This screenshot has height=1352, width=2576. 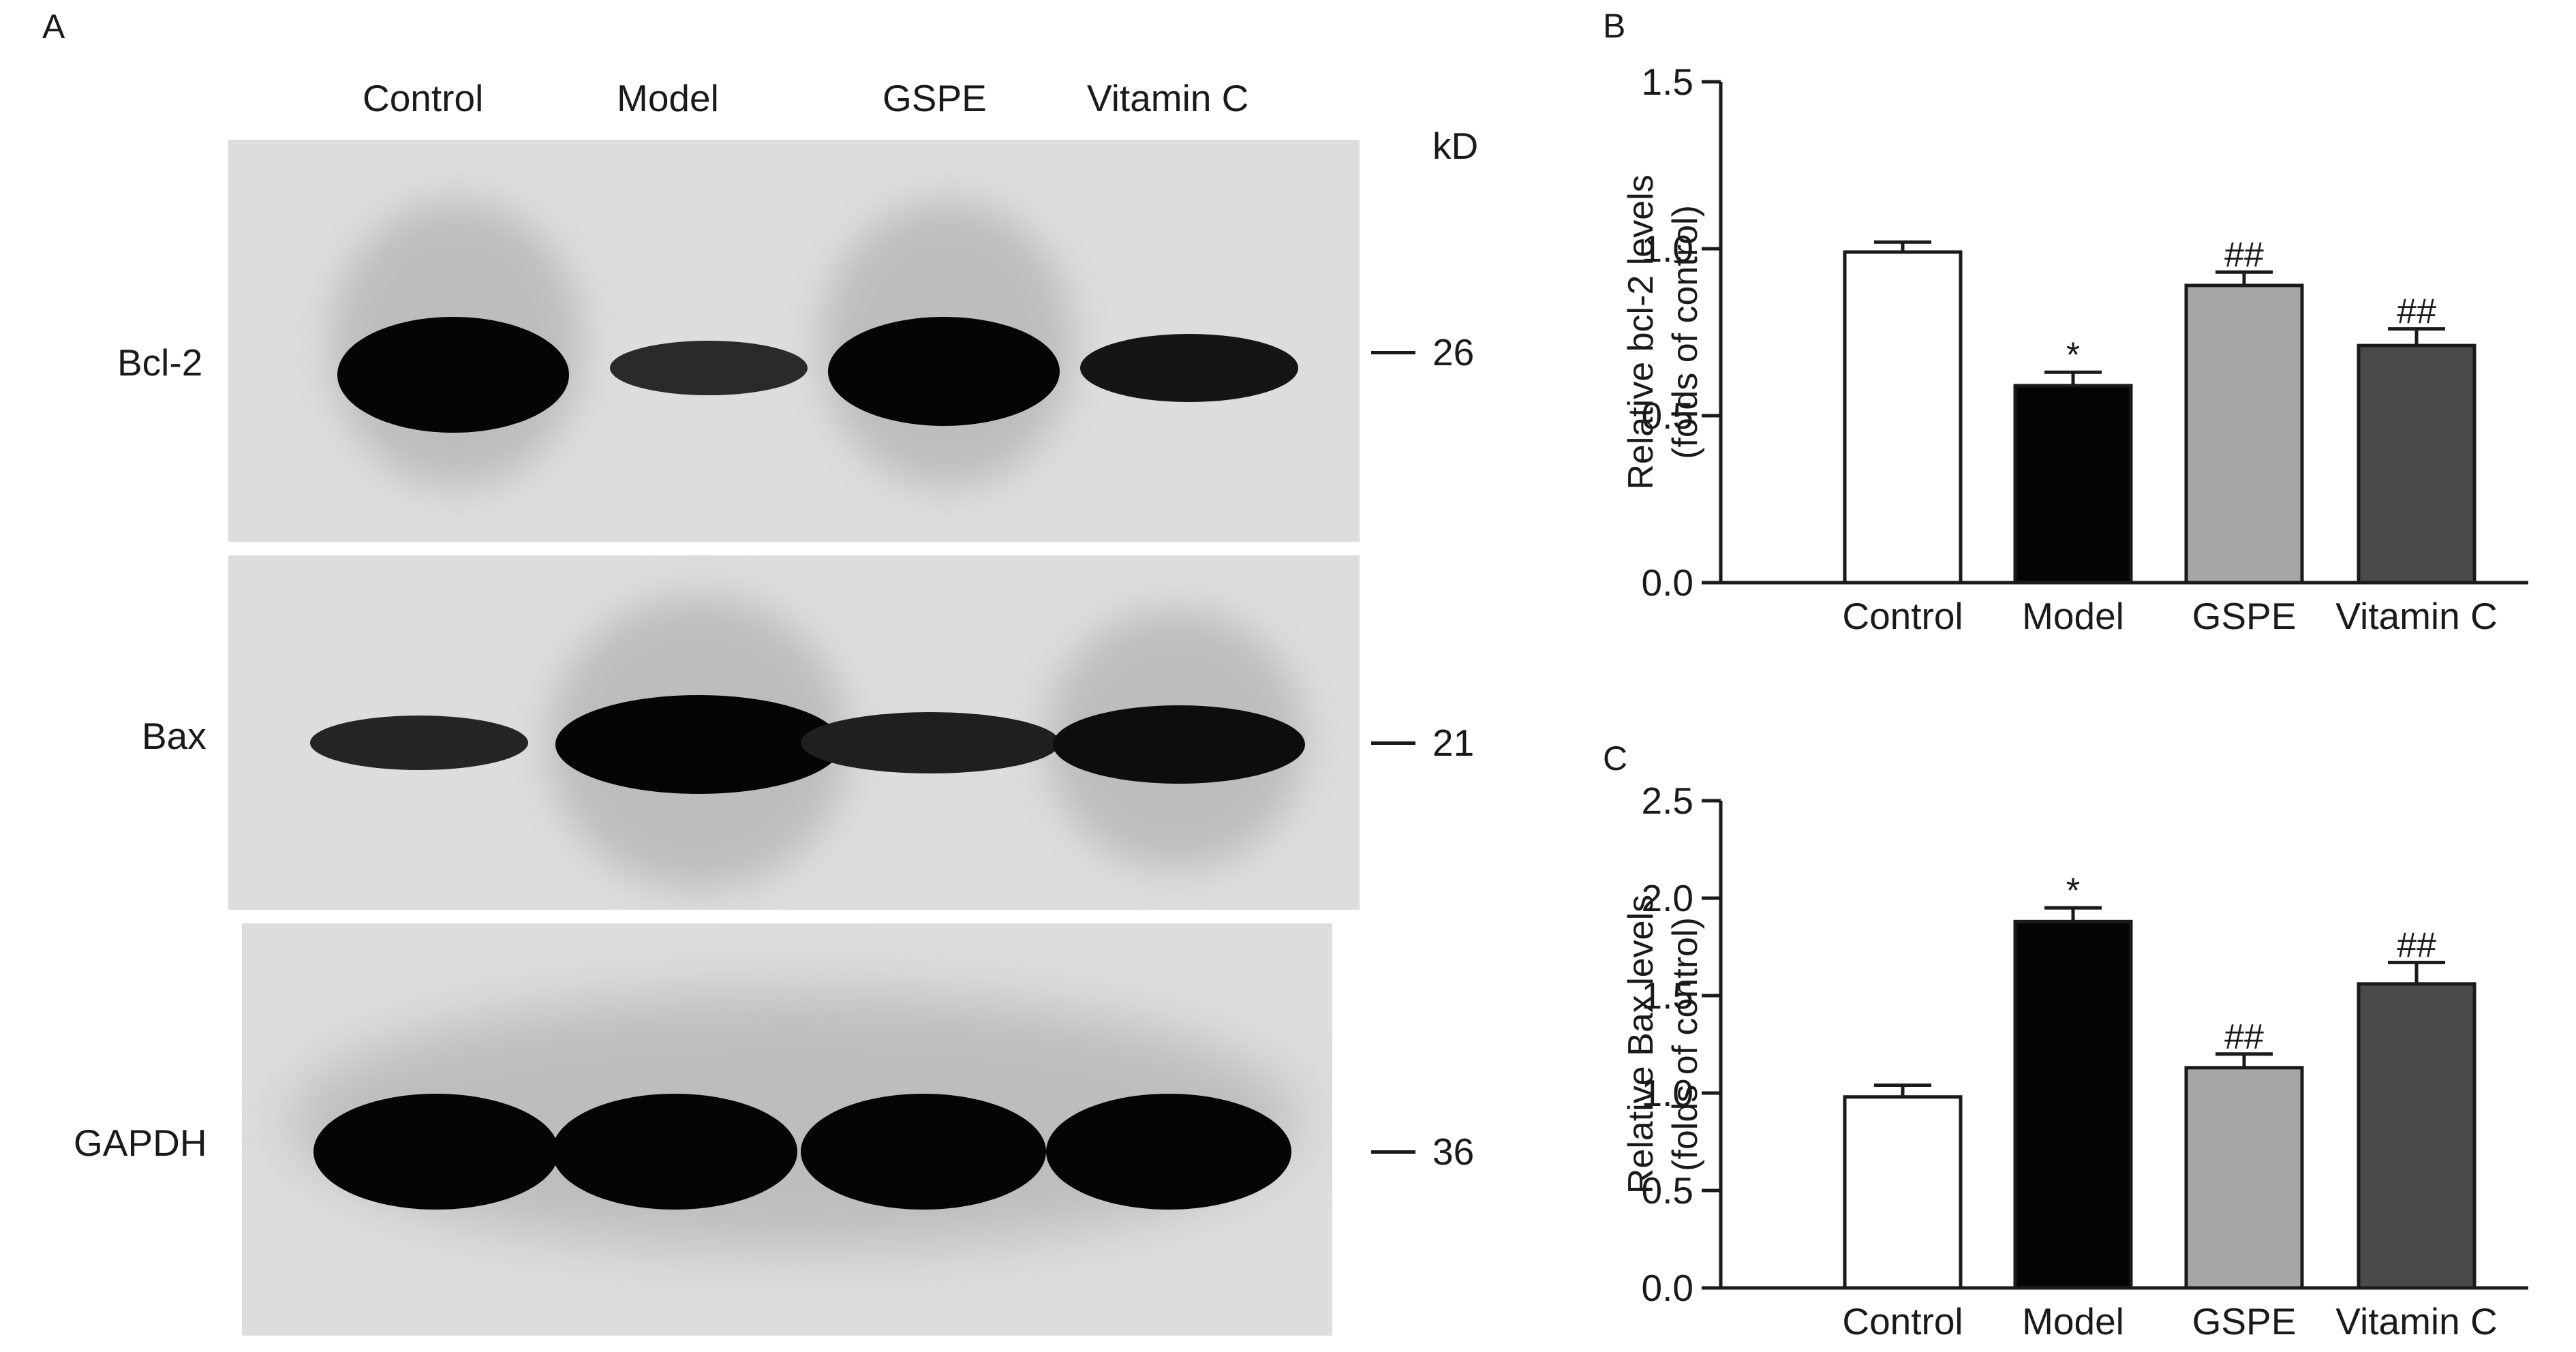 I want to click on marker-36: 36, so click(x=1454, y=1152).